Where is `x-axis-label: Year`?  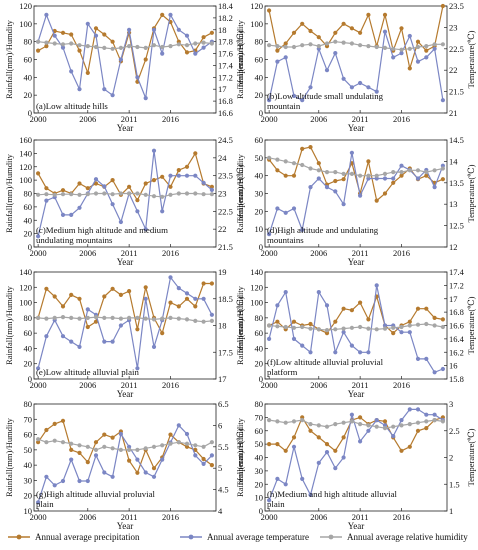
x-axis-label: Year is located at coordinates (125, 394).